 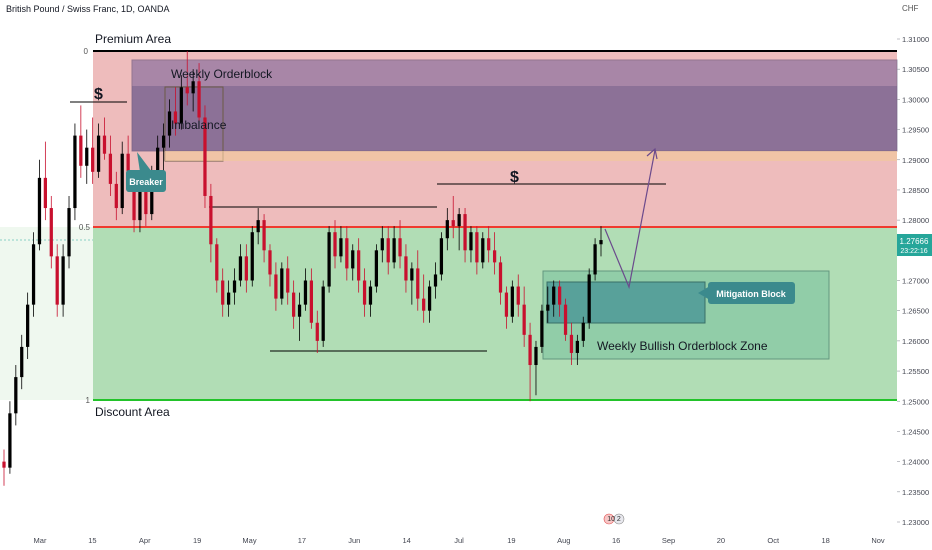 What do you see at coordinates (878, 540) in the screenshot?
I see `x-axis-tick-label: Nov` at bounding box center [878, 540].